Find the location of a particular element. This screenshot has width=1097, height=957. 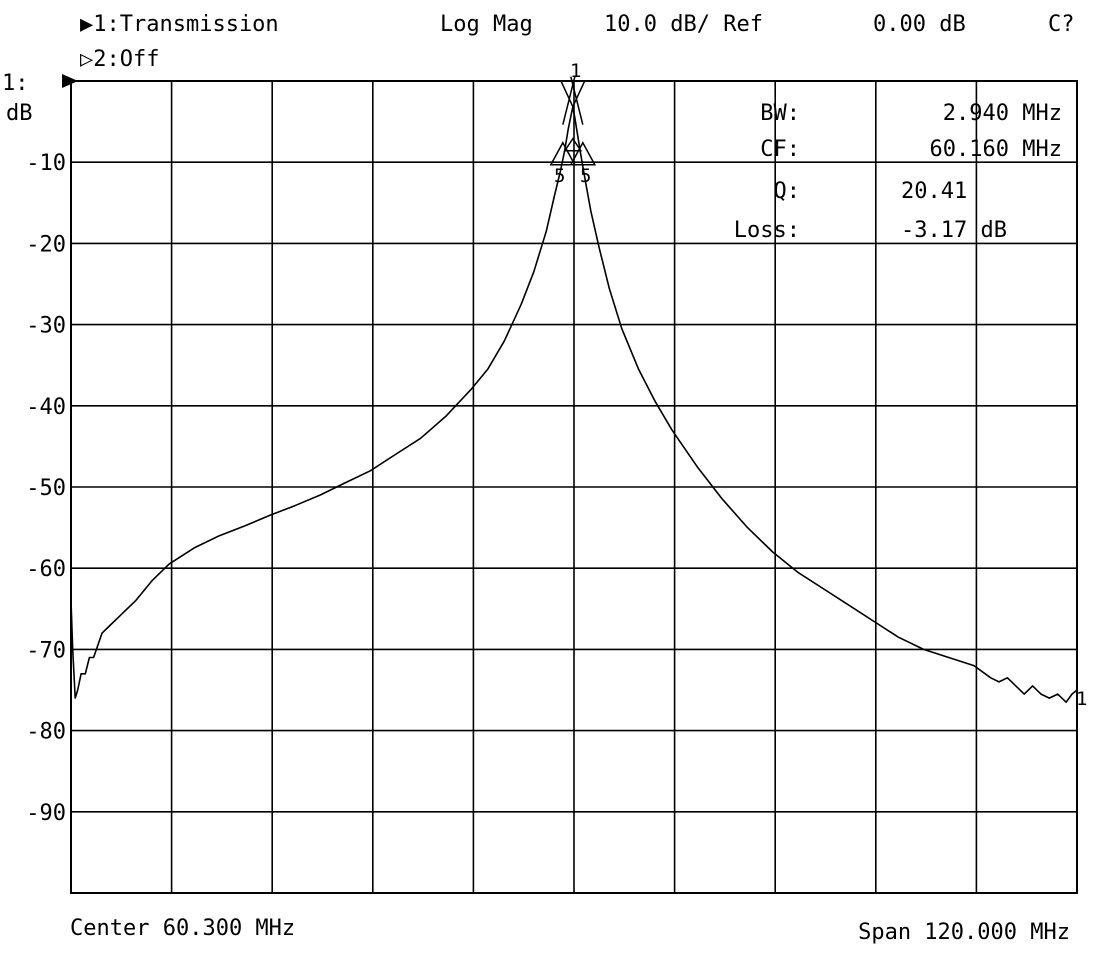

y-tick-labels: -10 -20 -30 -40 -50 -60 -70 -80 -90 is located at coordinates (46, 488).